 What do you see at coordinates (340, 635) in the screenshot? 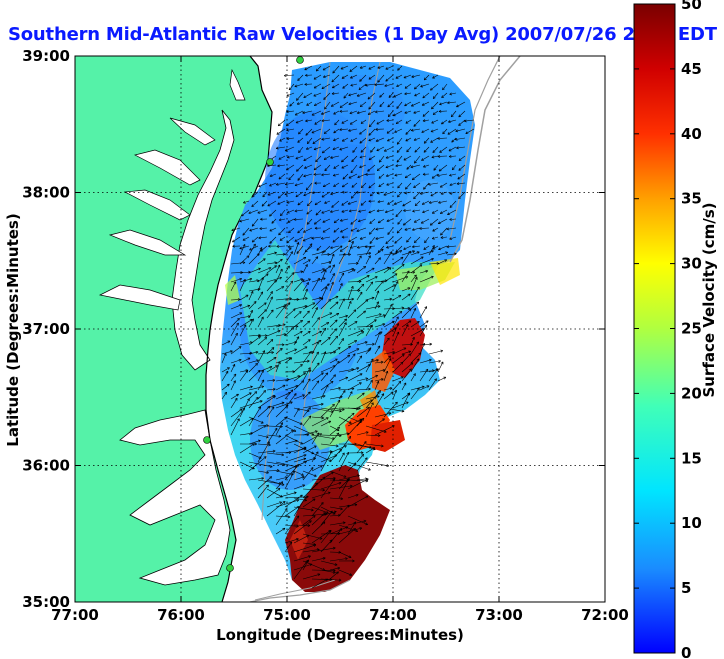
I see `x-axis-label: Longitude (Degrees:Minutes)` at bounding box center [340, 635].